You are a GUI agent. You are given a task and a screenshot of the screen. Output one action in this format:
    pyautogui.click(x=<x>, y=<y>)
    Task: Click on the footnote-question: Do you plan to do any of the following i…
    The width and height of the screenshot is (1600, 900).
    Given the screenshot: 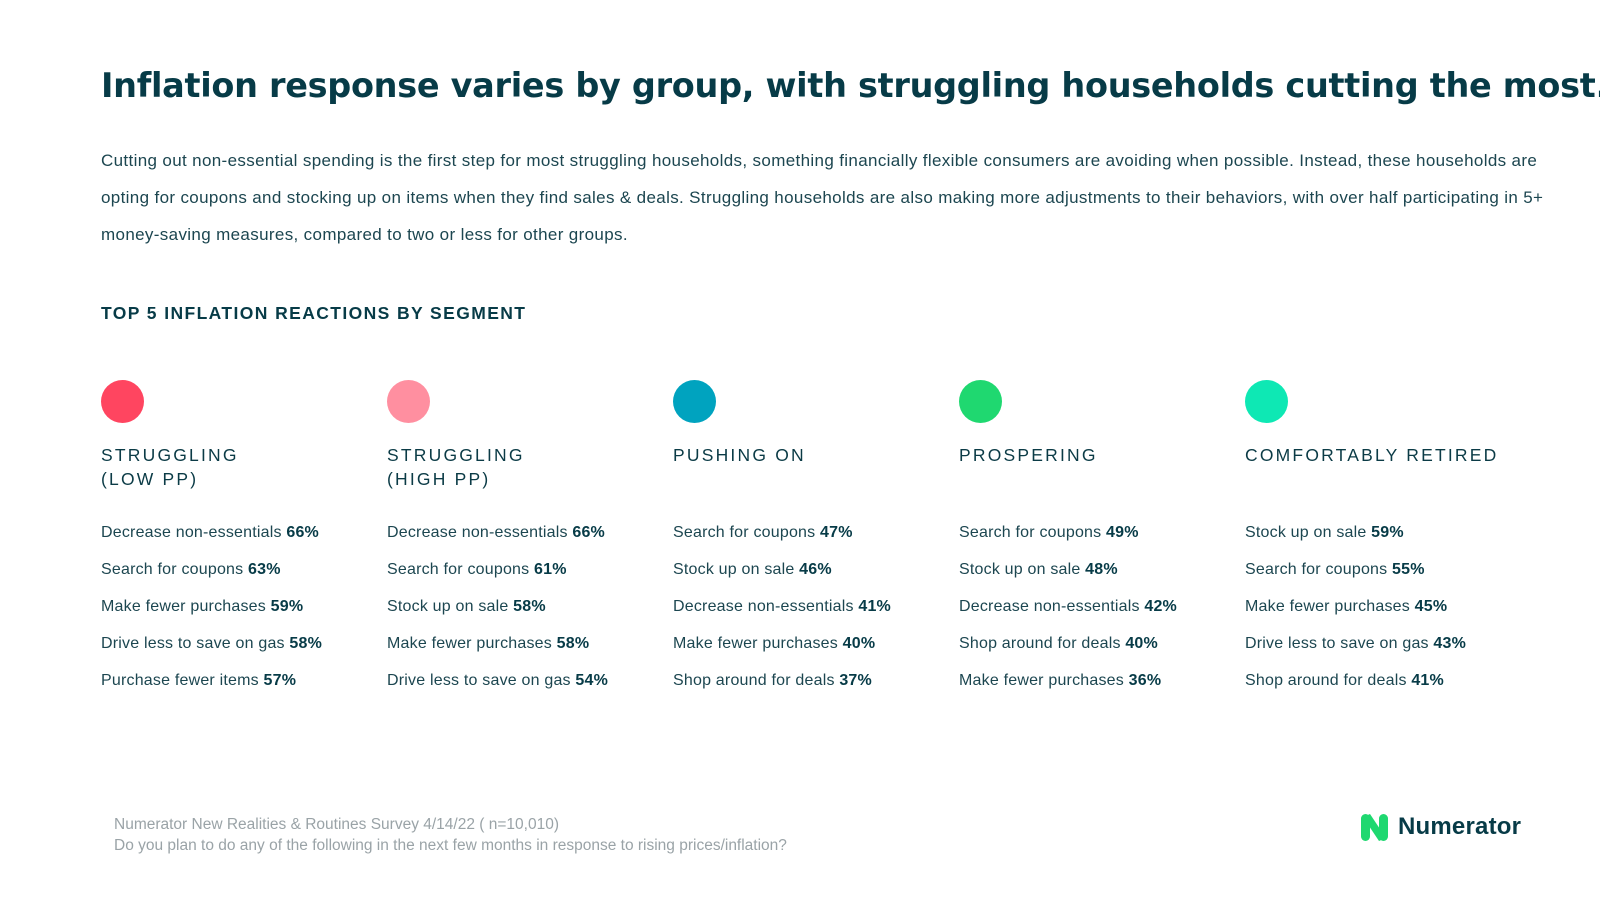 What is the action you would take?
    pyautogui.click(x=450, y=845)
    